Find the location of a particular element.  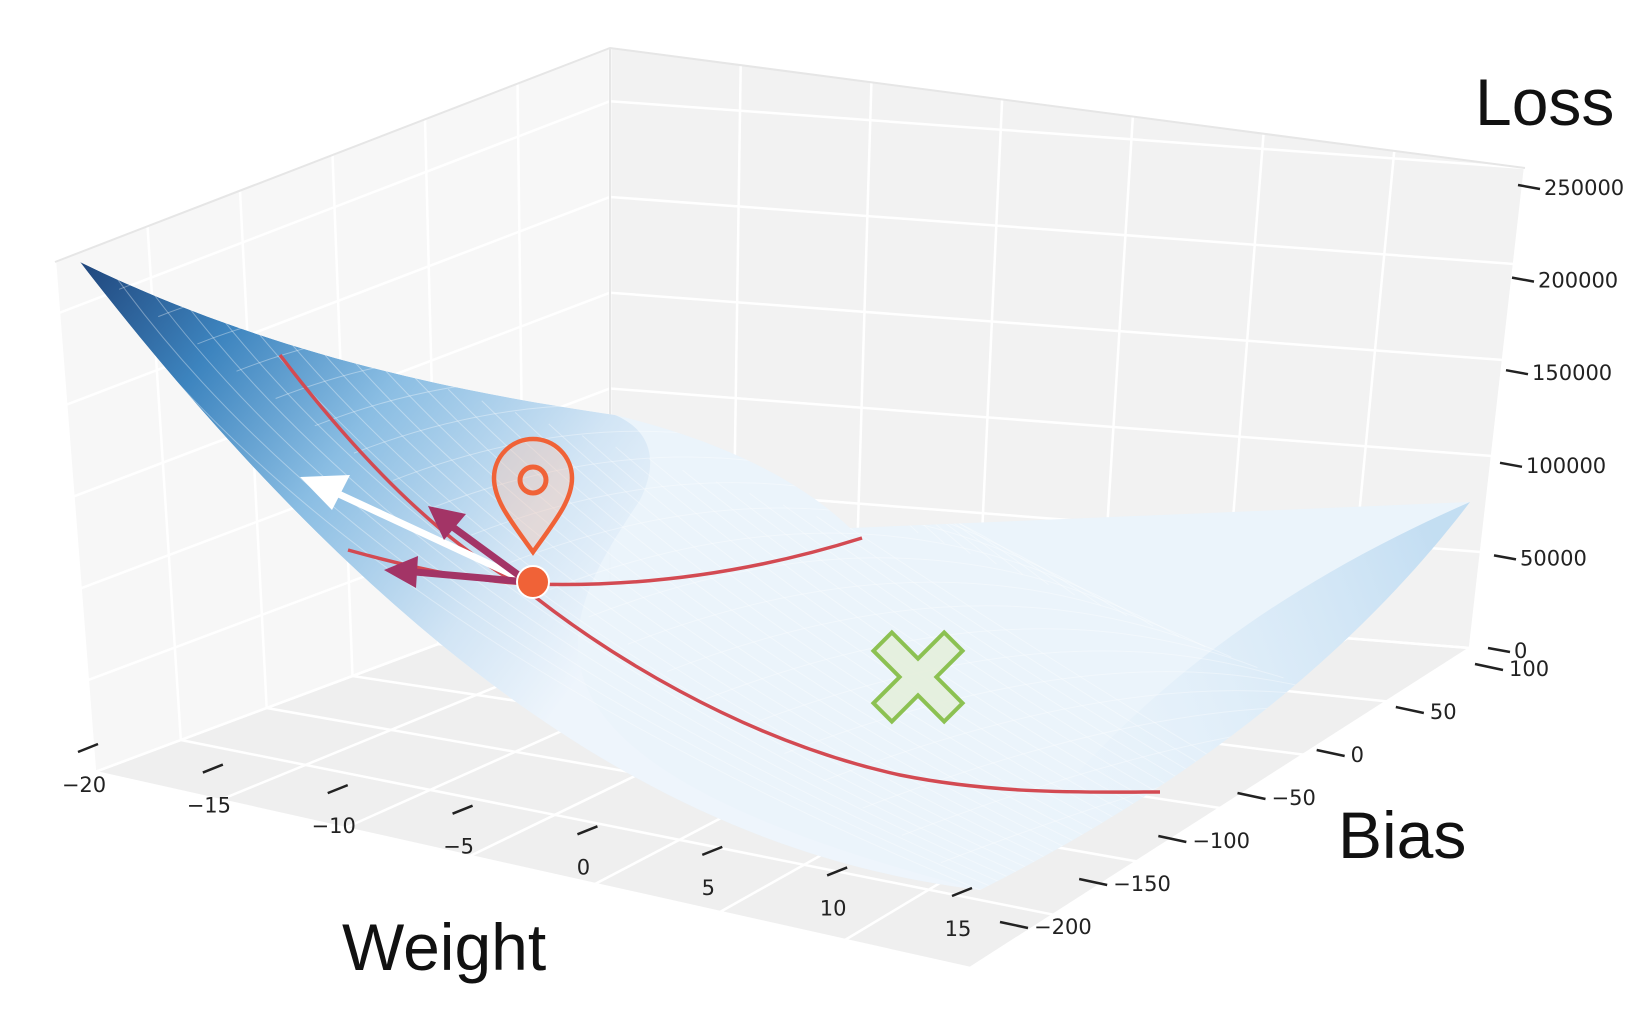

map-pin-inner-ring is located at coordinates (533, 480).